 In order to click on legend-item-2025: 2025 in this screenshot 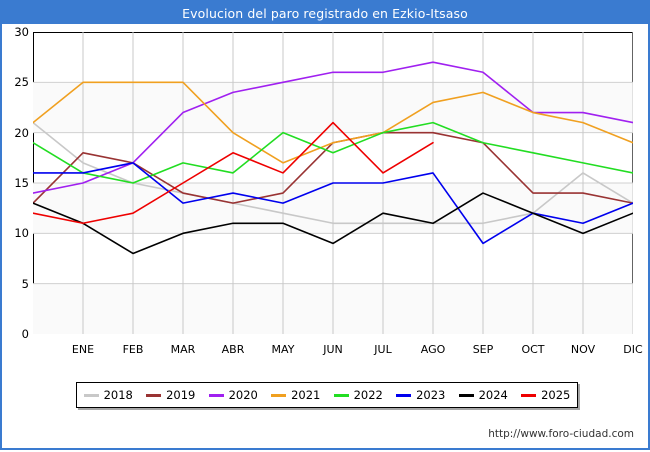, I will do `click(545, 395)`.